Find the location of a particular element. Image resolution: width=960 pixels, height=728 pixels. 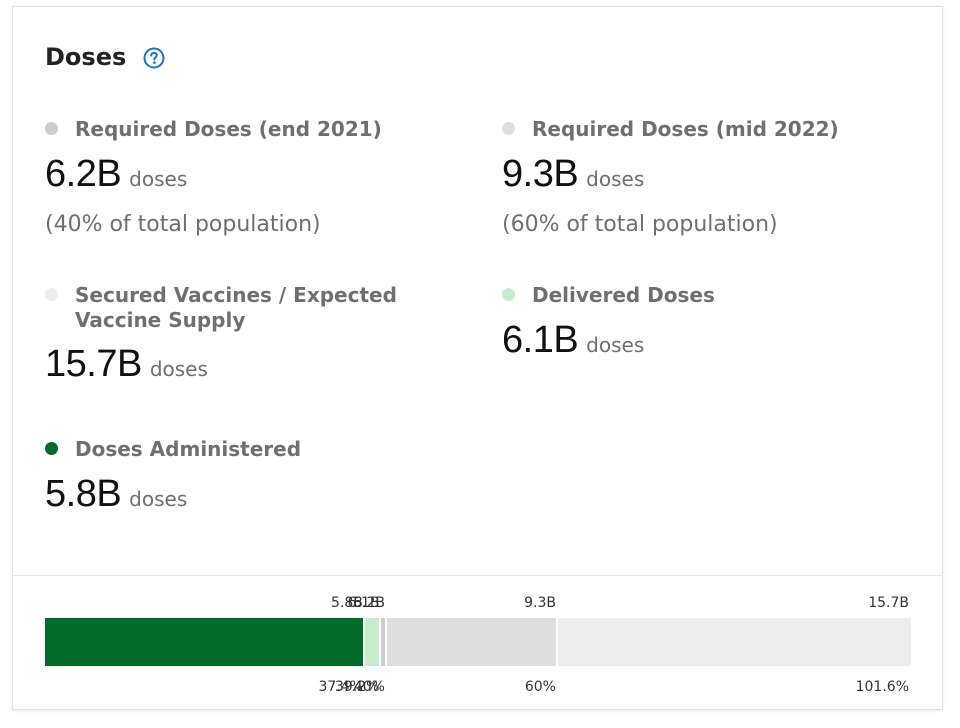

bar-value-label: 15.7B is located at coordinates (888, 603).